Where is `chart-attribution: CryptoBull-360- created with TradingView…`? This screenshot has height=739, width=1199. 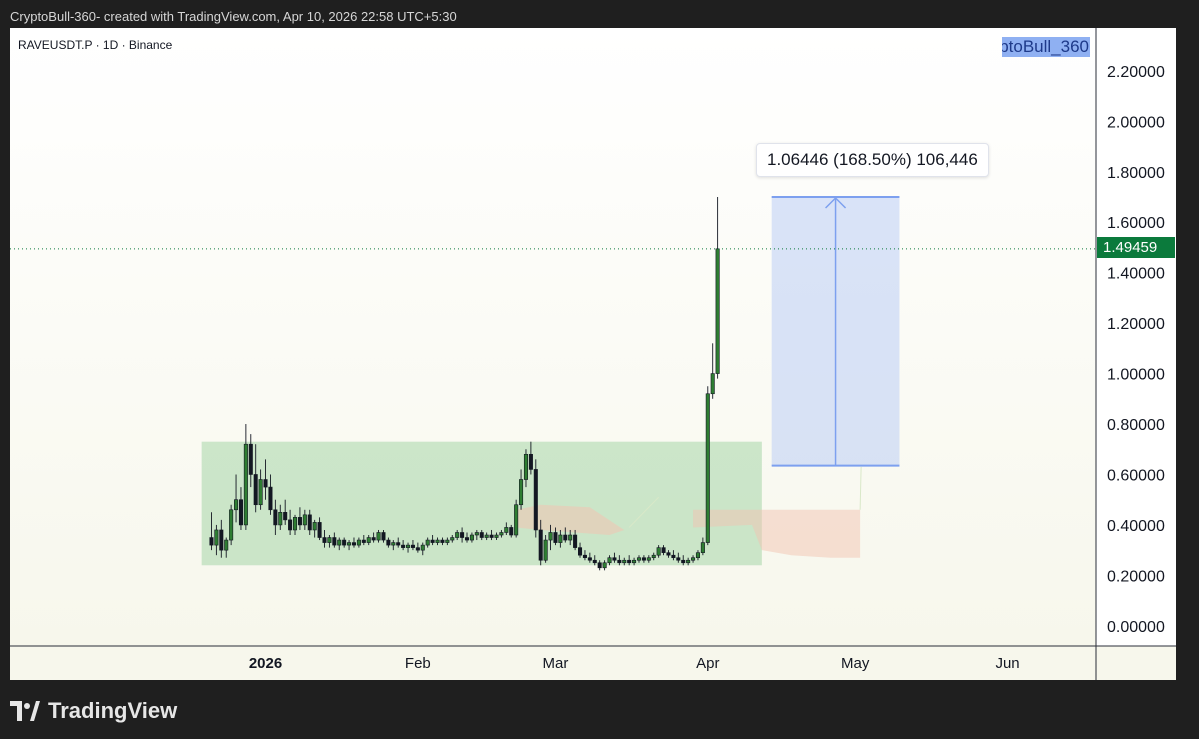
chart-attribution: CryptoBull-360- created with TradingView… is located at coordinates (233, 16).